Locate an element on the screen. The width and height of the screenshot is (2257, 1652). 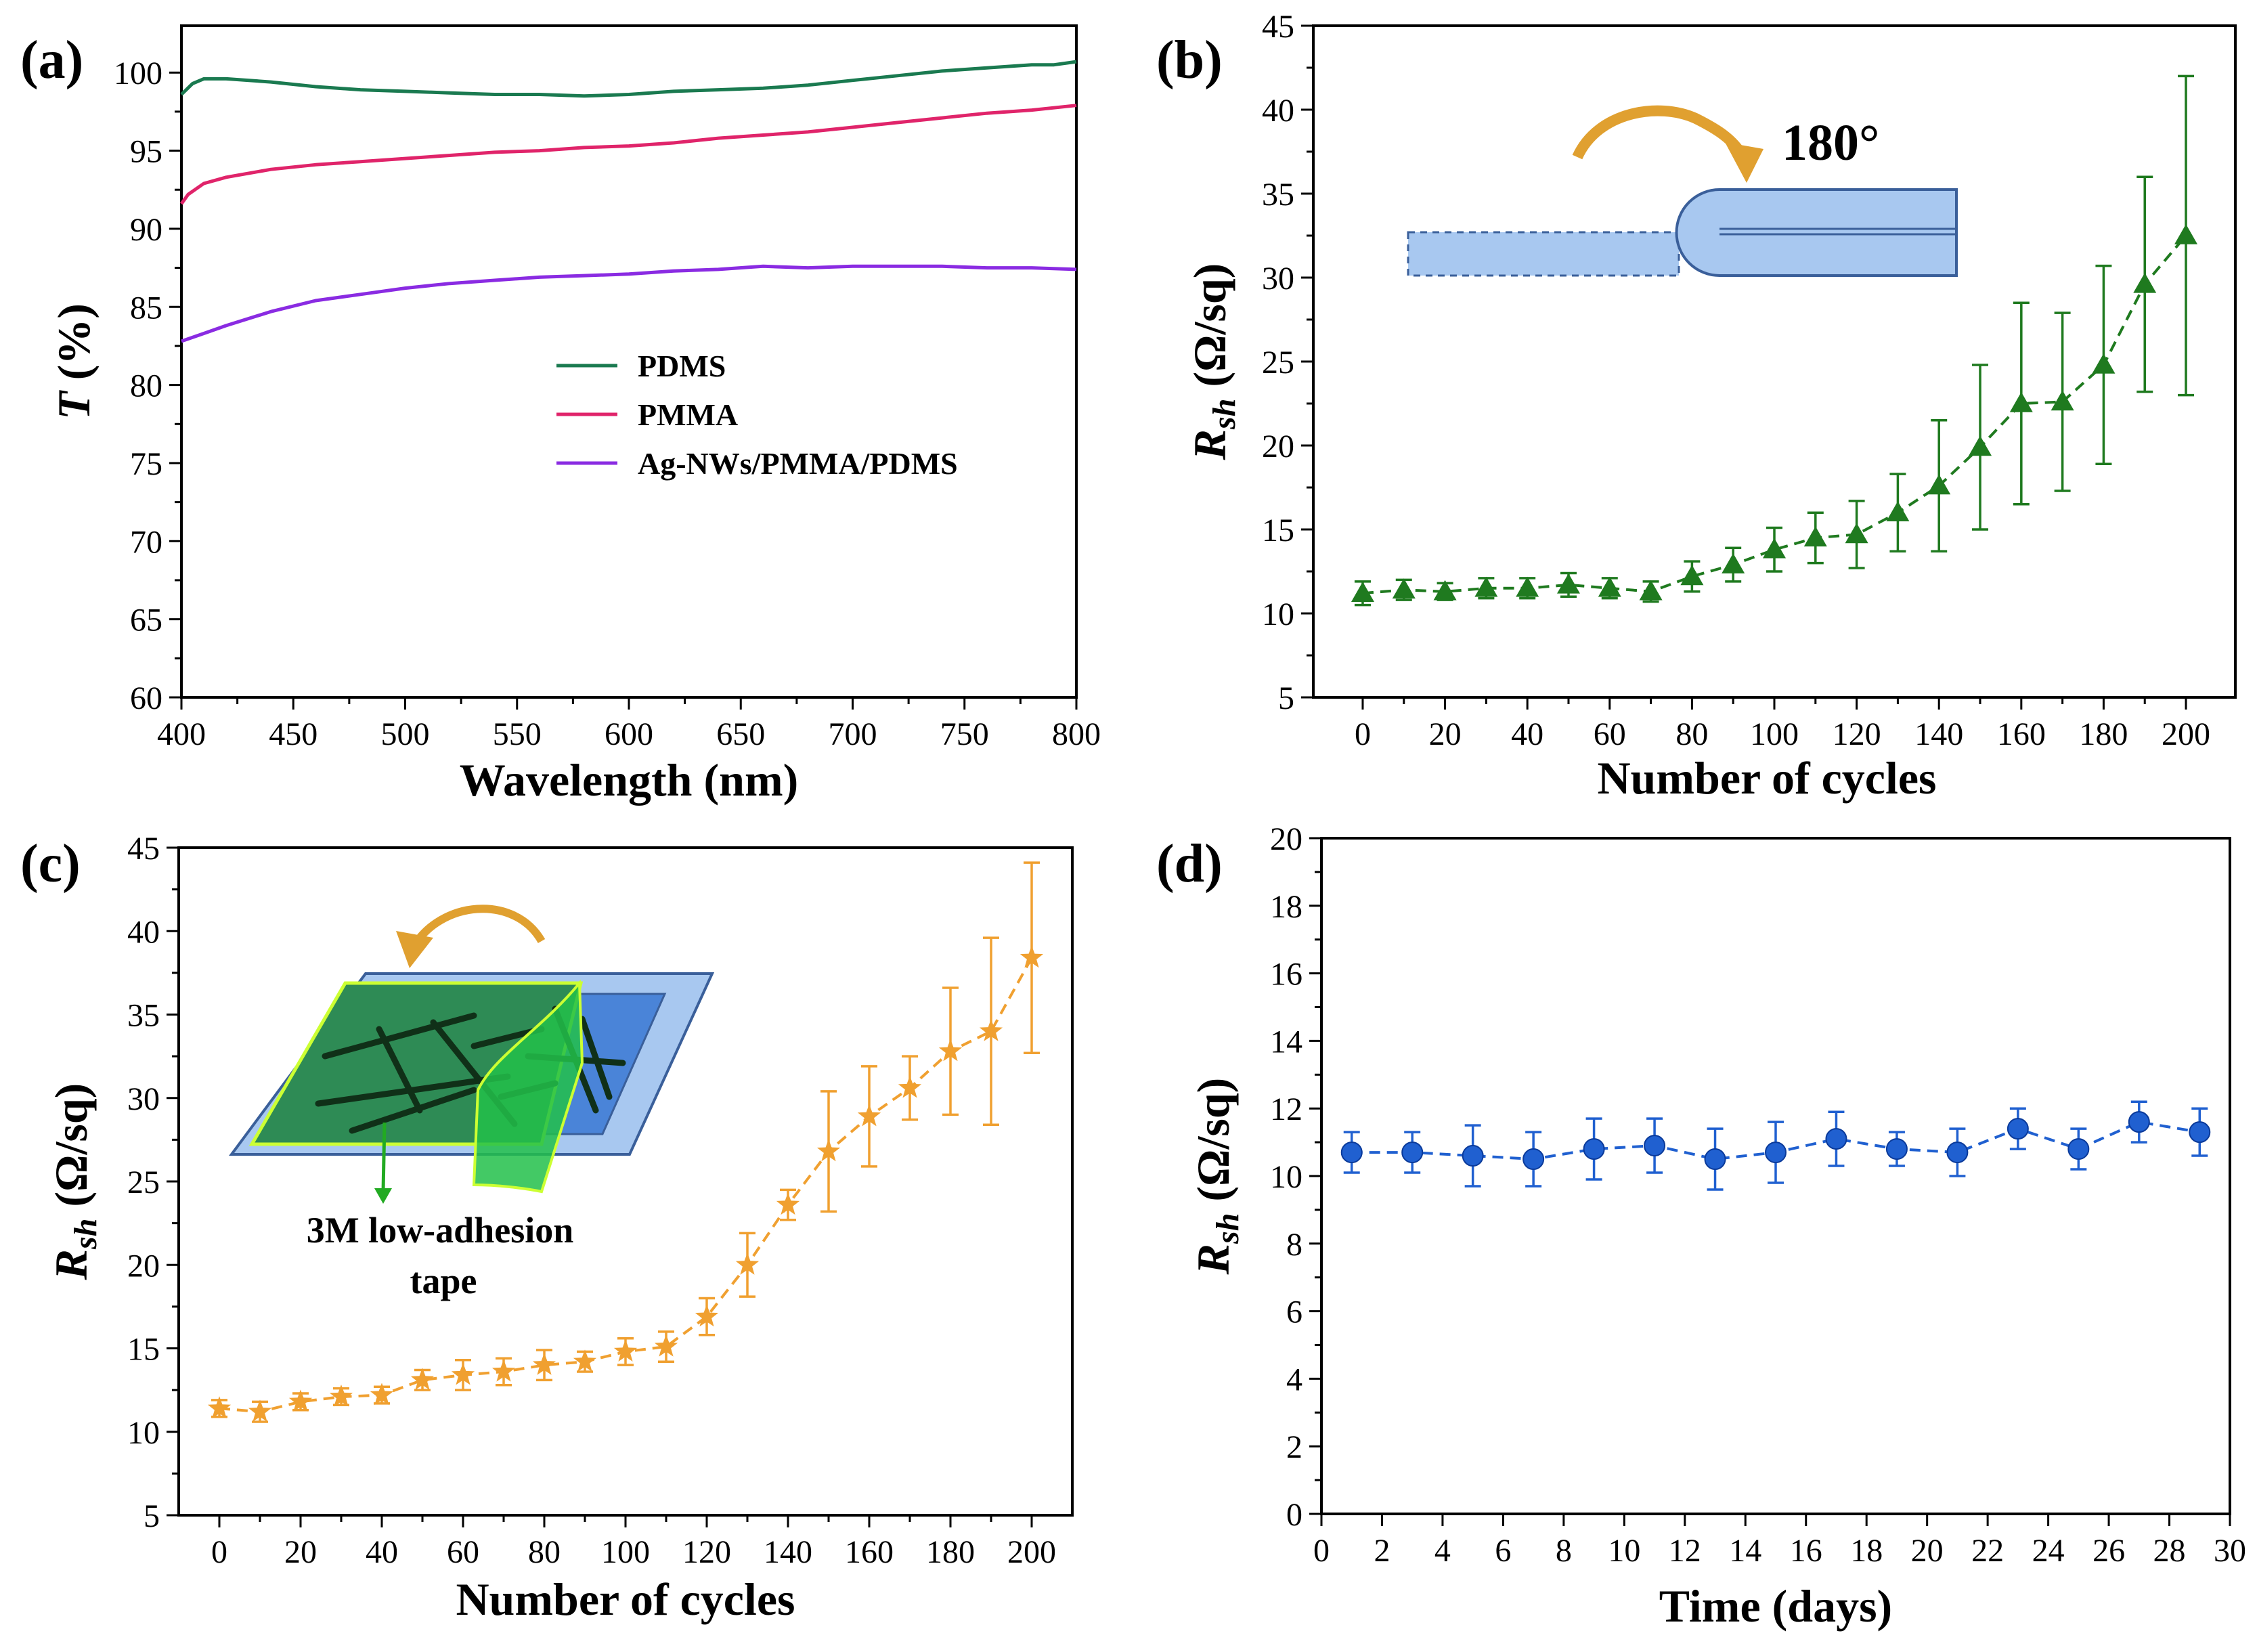
y-tick-label: 20 is located at coordinates (1278, 447).